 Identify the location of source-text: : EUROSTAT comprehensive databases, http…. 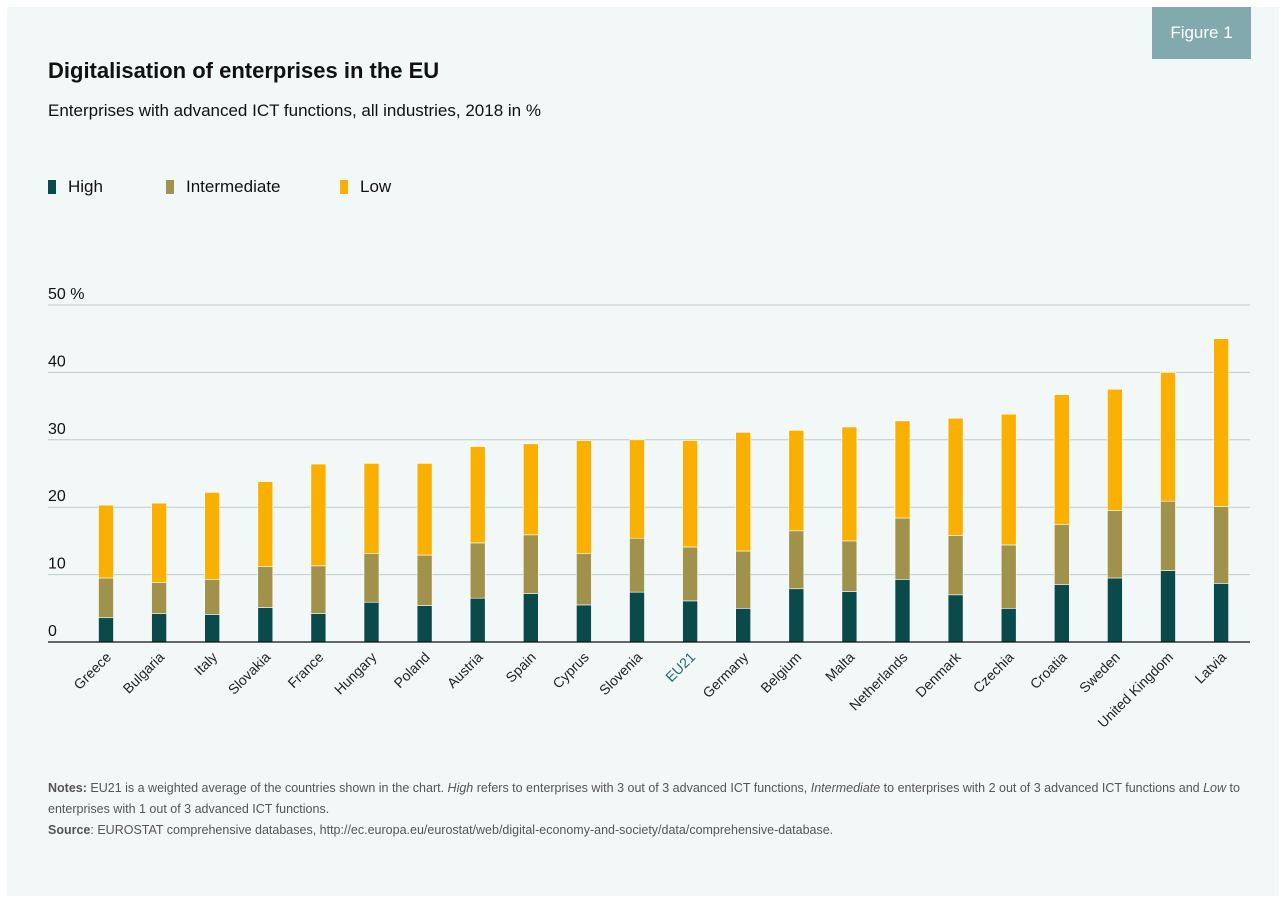
(462, 830).